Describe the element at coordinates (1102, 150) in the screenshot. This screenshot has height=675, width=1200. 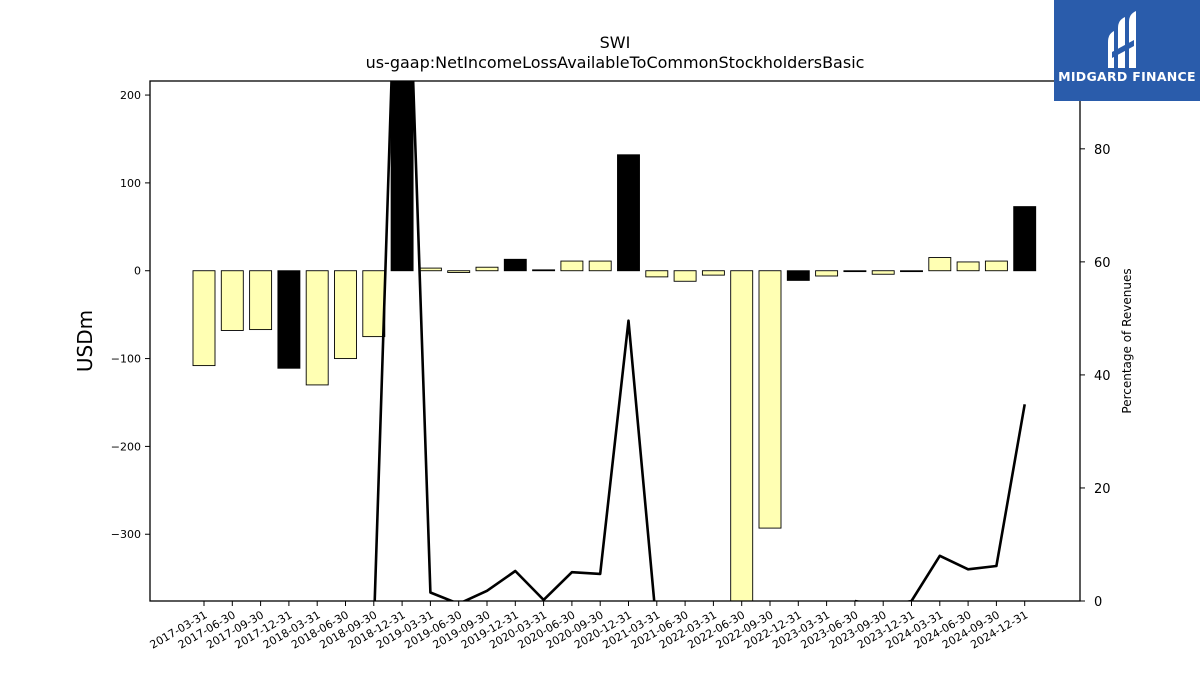
I see `y2-tick-label: 80` at that location.